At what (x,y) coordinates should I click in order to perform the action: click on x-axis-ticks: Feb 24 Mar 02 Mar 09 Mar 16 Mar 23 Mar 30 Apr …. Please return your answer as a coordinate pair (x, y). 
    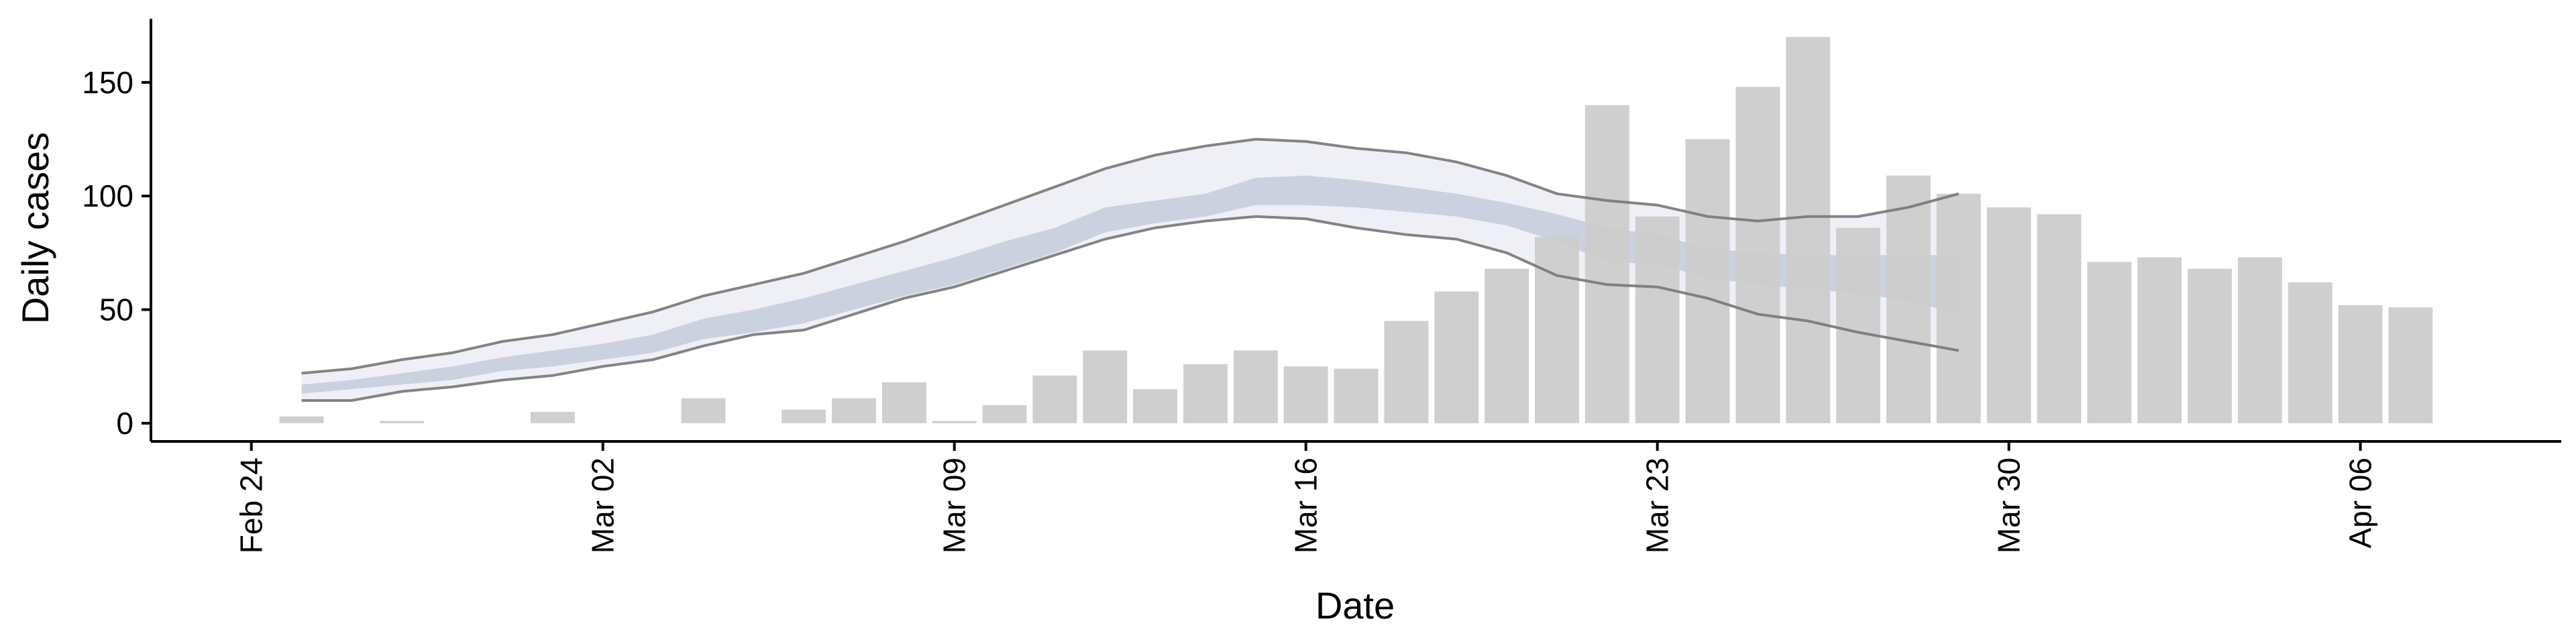
    Looking at the image, I should click on (1306, 497).